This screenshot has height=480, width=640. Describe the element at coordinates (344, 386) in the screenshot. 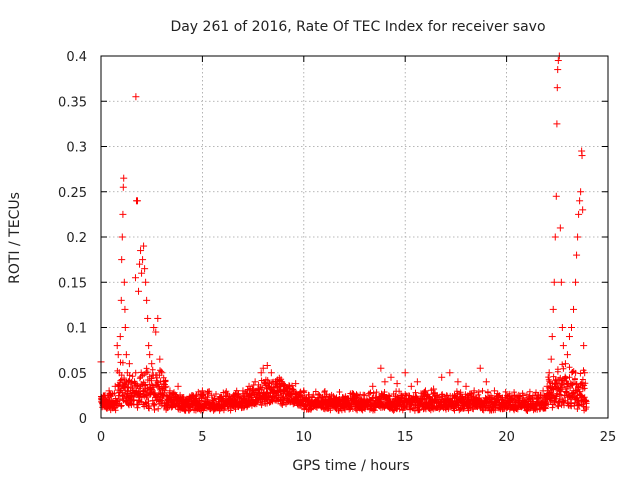

I see `background-marker-band` at that location.